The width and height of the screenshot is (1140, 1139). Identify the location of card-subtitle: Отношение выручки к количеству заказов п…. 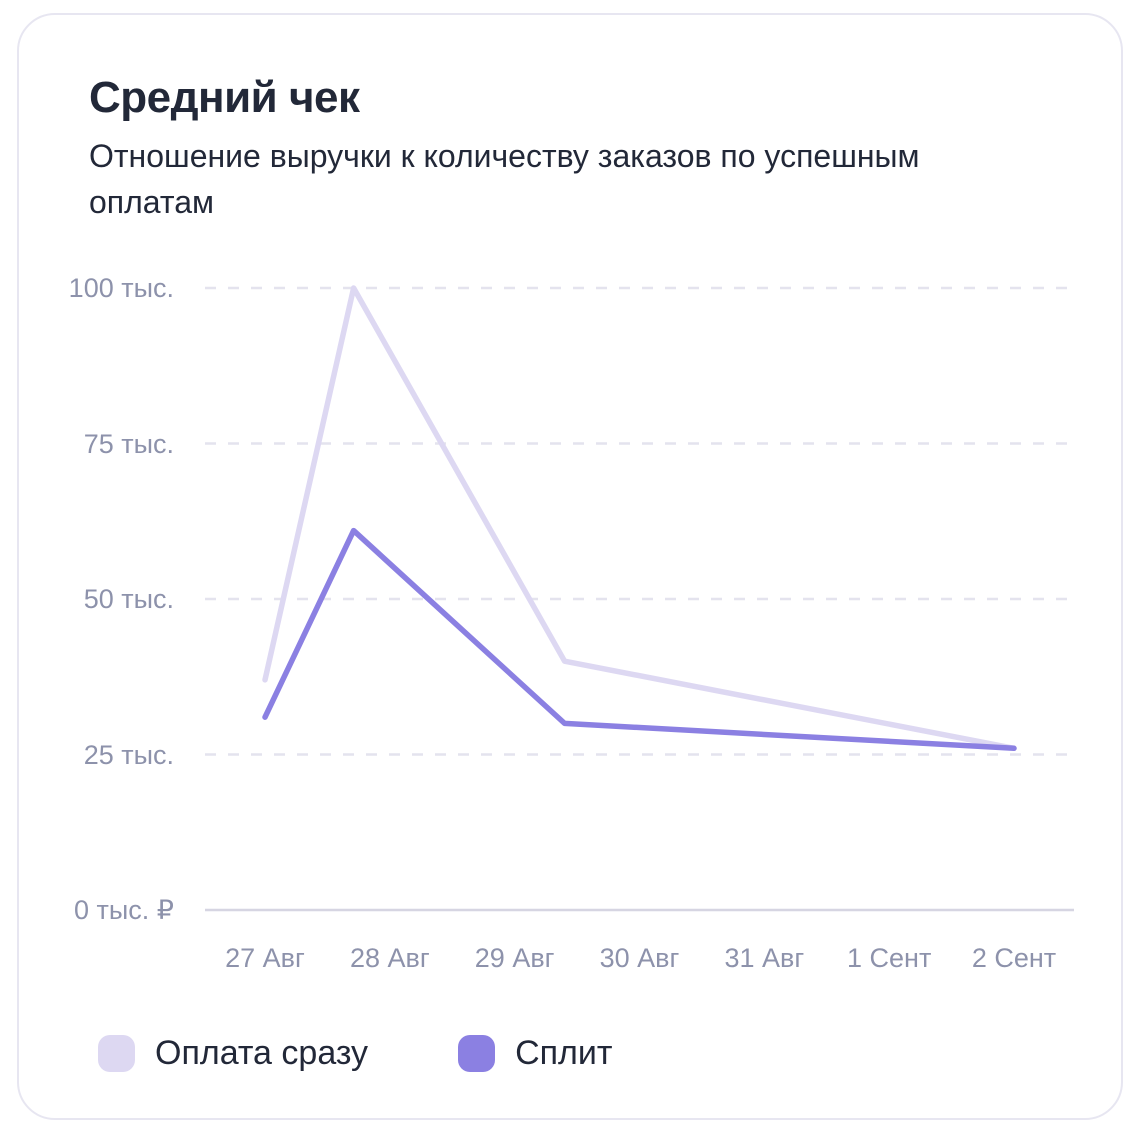
(504, 179).